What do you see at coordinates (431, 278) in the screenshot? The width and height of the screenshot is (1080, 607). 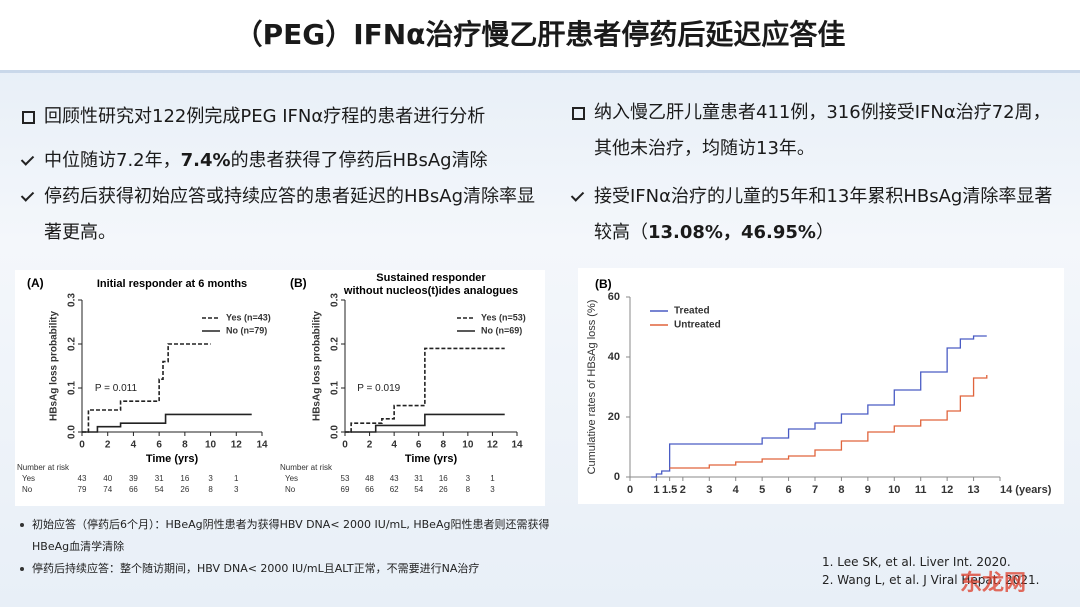 I see `chart-title: Sustained responder` at bounding box center [431, 278].